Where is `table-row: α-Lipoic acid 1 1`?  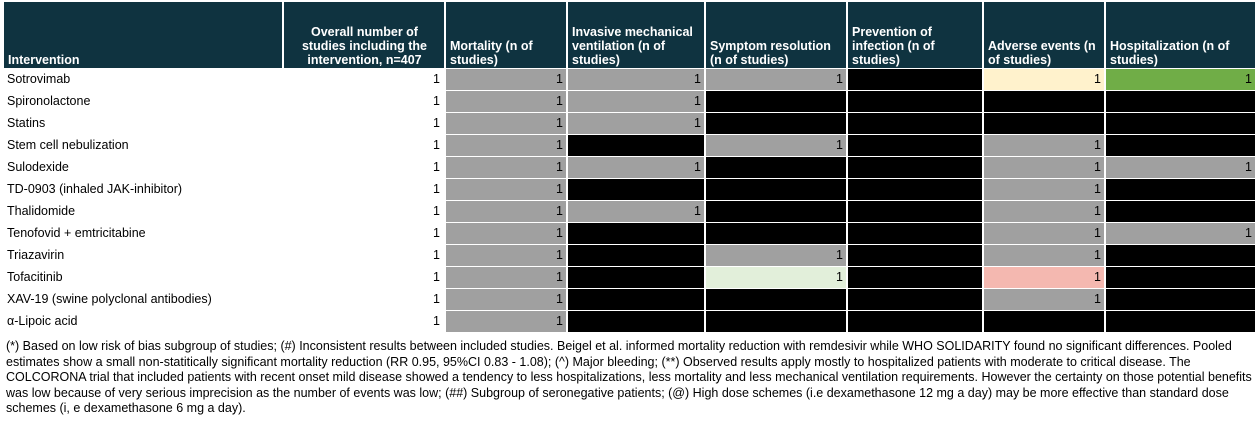 table-row: α-Lipoic acid 1 1 is located at coordinates (629, 321).